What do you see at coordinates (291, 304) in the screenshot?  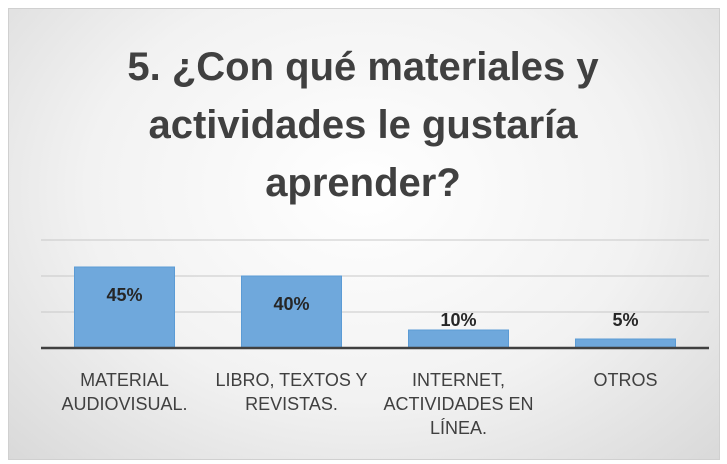 I see `data-label: 40%` at bounding box center [291, 304].